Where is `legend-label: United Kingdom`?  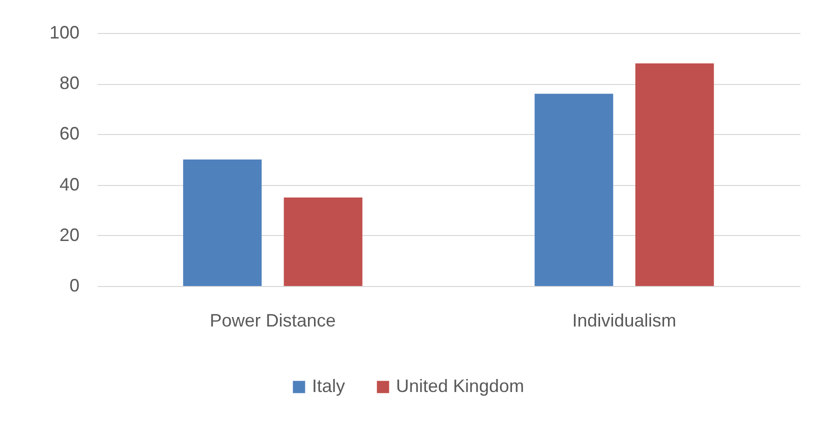 legend-label: United Kingdom is located at coordinates (460, 386).